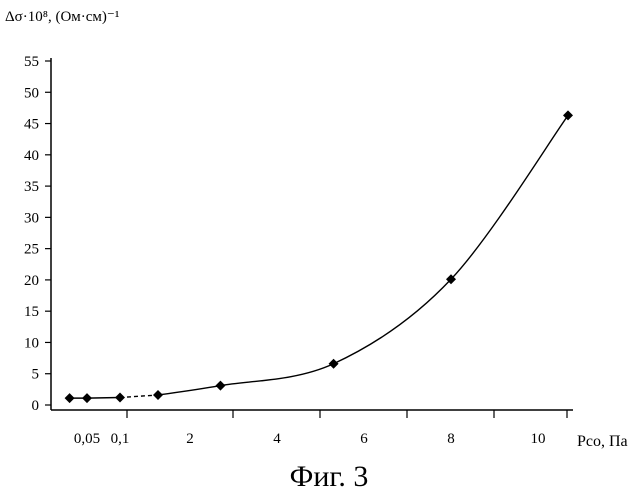 Image resolution: width=638 pixels, height=500 pixels. What do you see at coordinates (451, 439) in the screenshot?
I see `x-tick-label: 8` at bounding box center [451, 439].